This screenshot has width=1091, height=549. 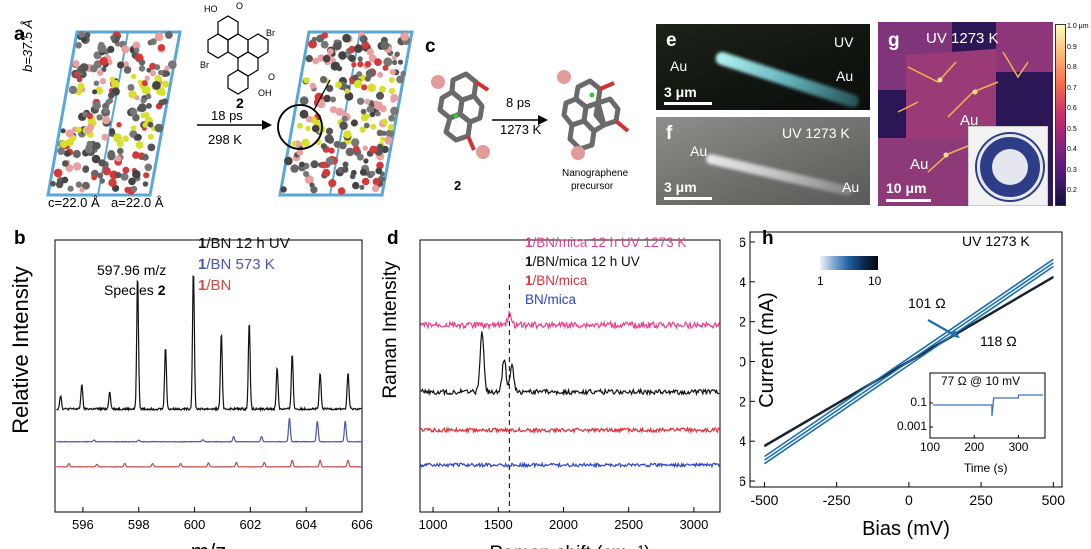 What do you see at coordinates (551, 299) in the screenshot?
I see `d-legend-entry-text: BN/mica` at bounding box center [551, 299].